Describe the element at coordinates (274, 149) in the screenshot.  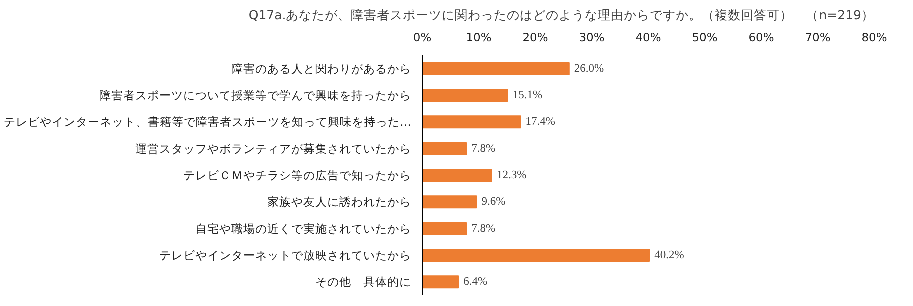
I see `y-tick-label: 運営スタッフやボランティアが募集されていたから` at that location.